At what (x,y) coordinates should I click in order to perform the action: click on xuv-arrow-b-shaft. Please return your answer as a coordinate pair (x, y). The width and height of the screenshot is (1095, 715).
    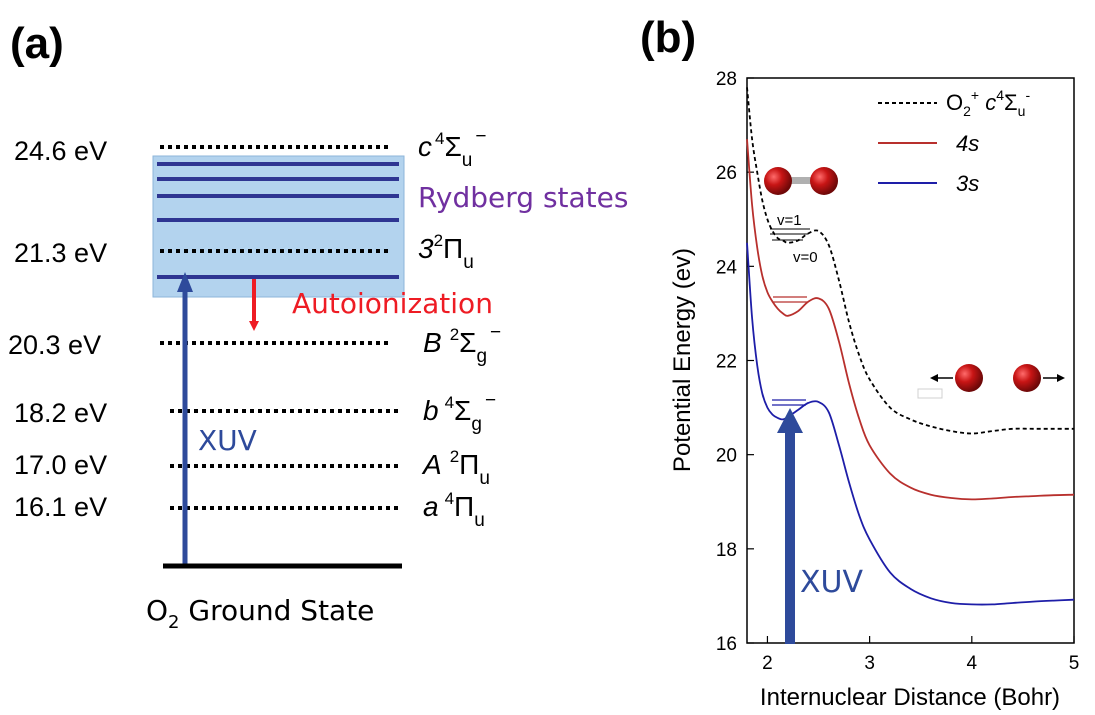
    Looking at the image, I should click on (790, 537).